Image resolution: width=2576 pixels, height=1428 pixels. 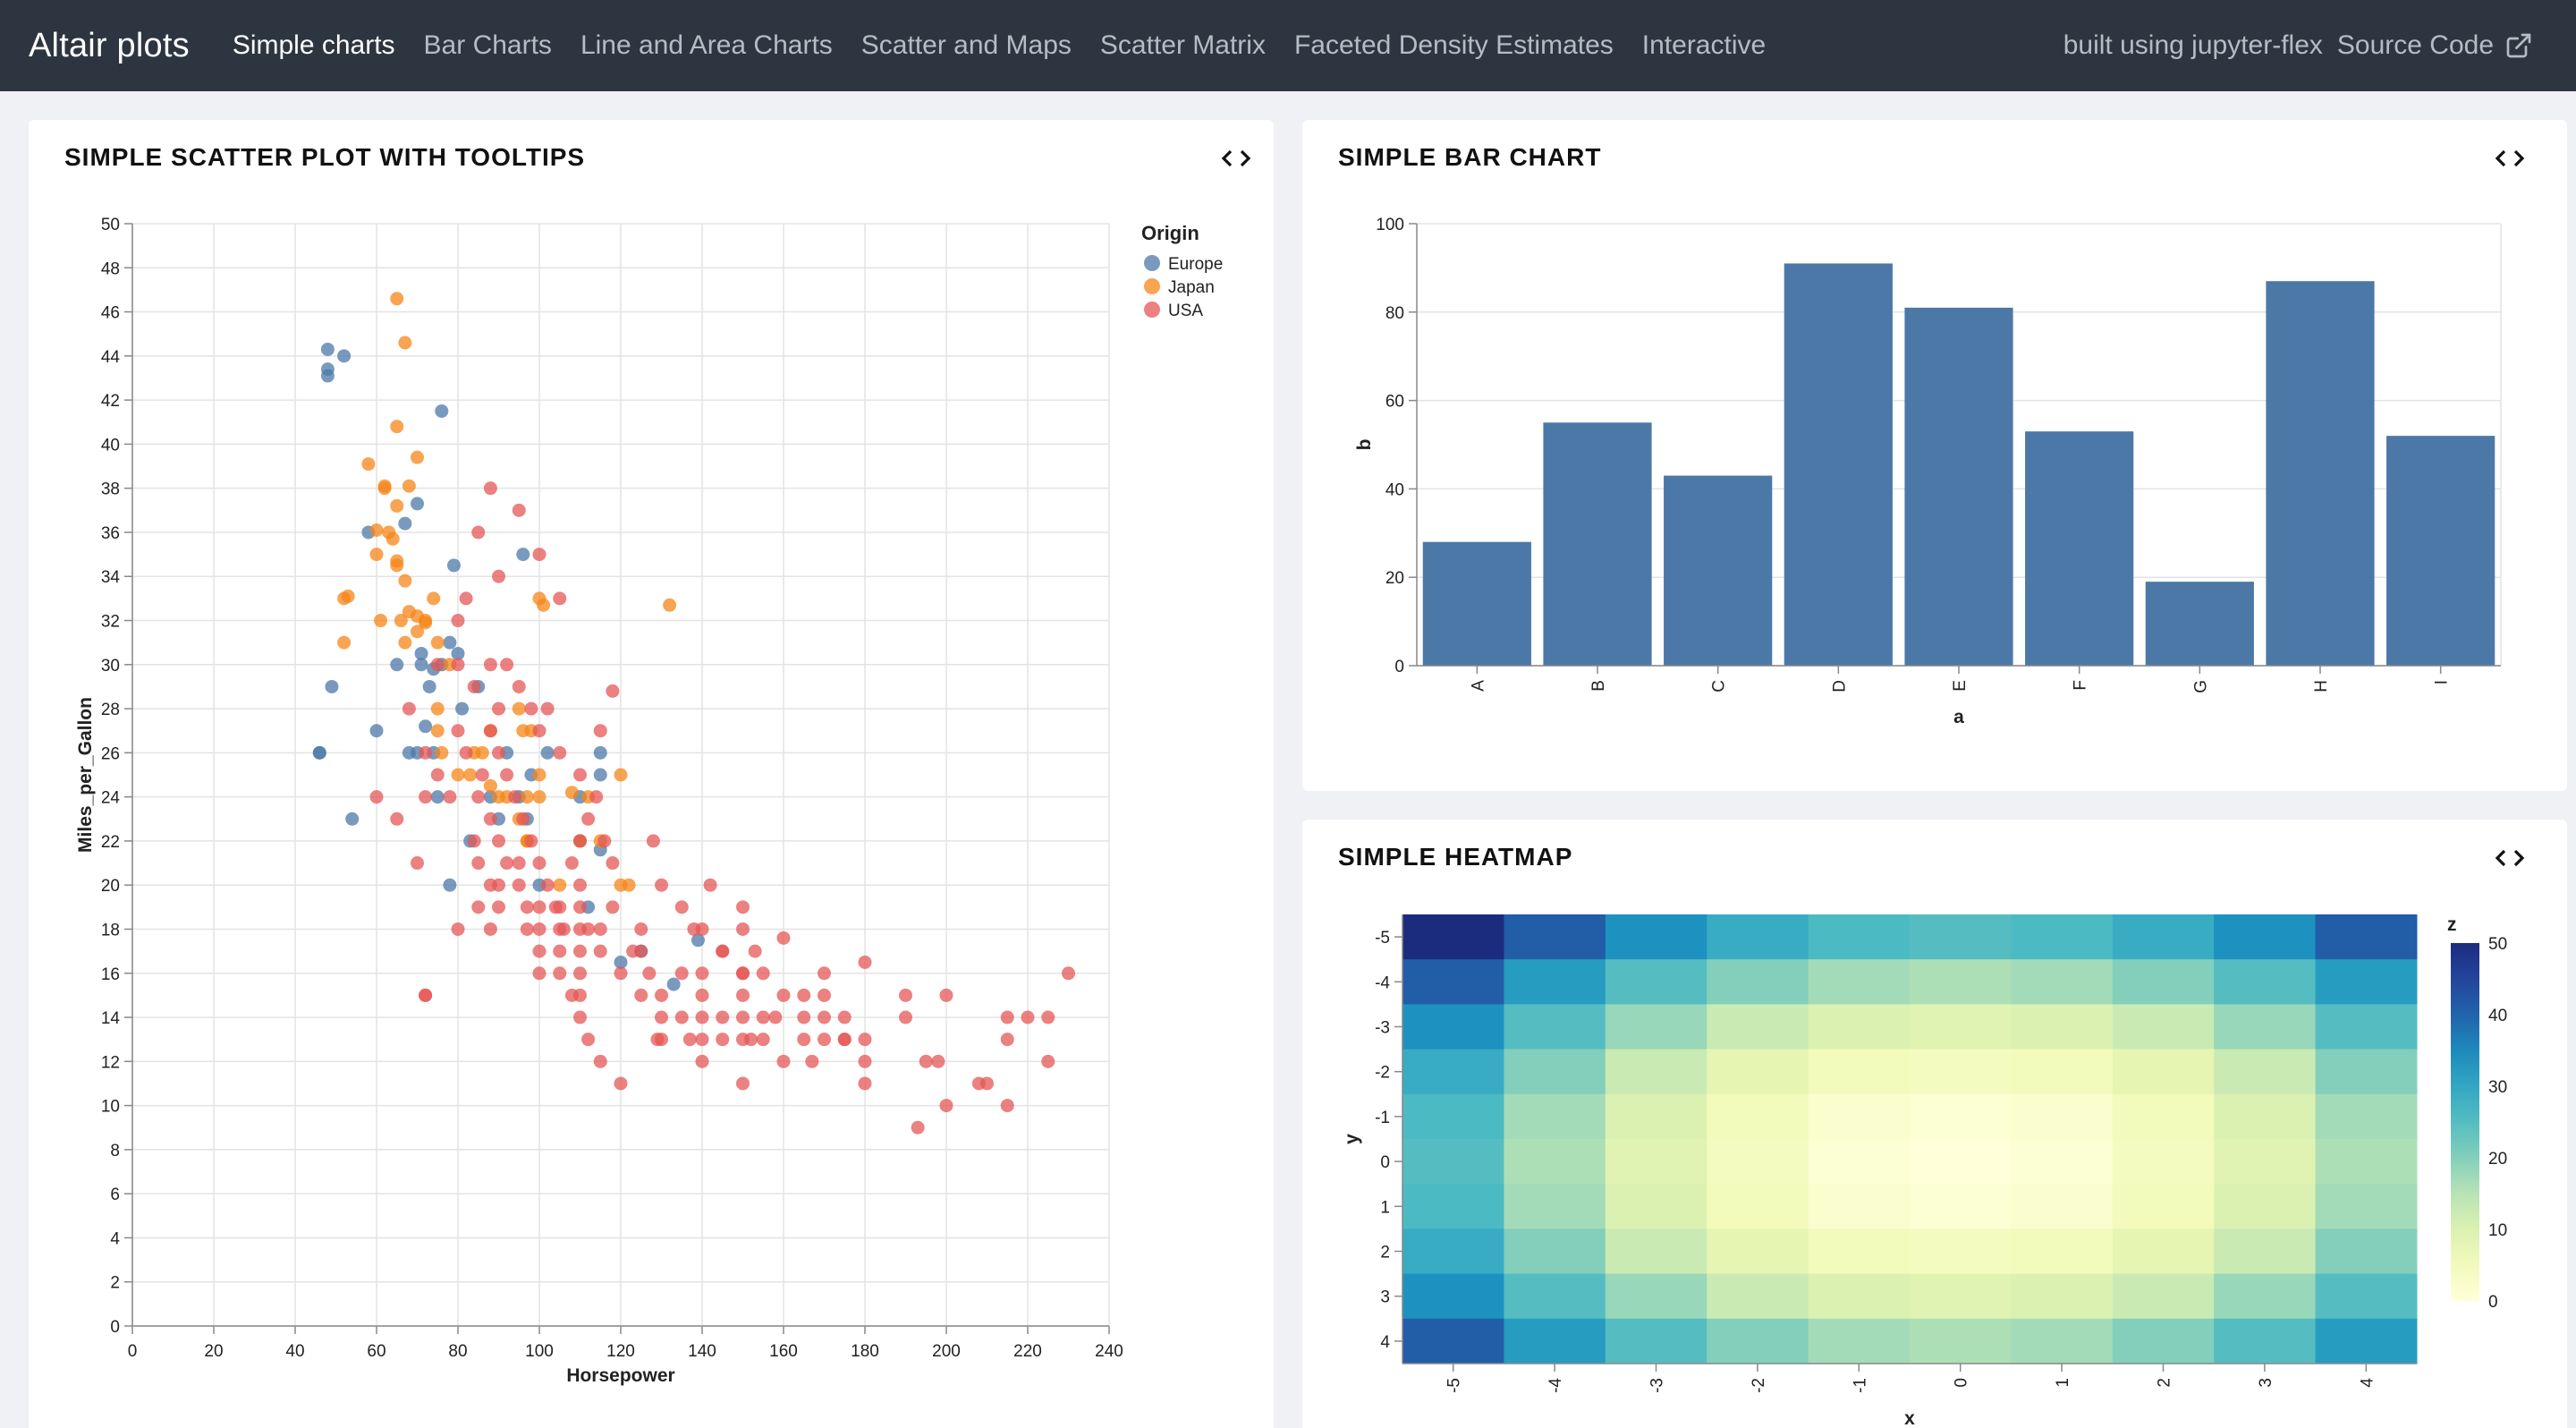 What do you see at coordinates (313, 45) in the screenshot?
I see `nav-simple-charts: Simple charts` at bounding box center [313, 45].